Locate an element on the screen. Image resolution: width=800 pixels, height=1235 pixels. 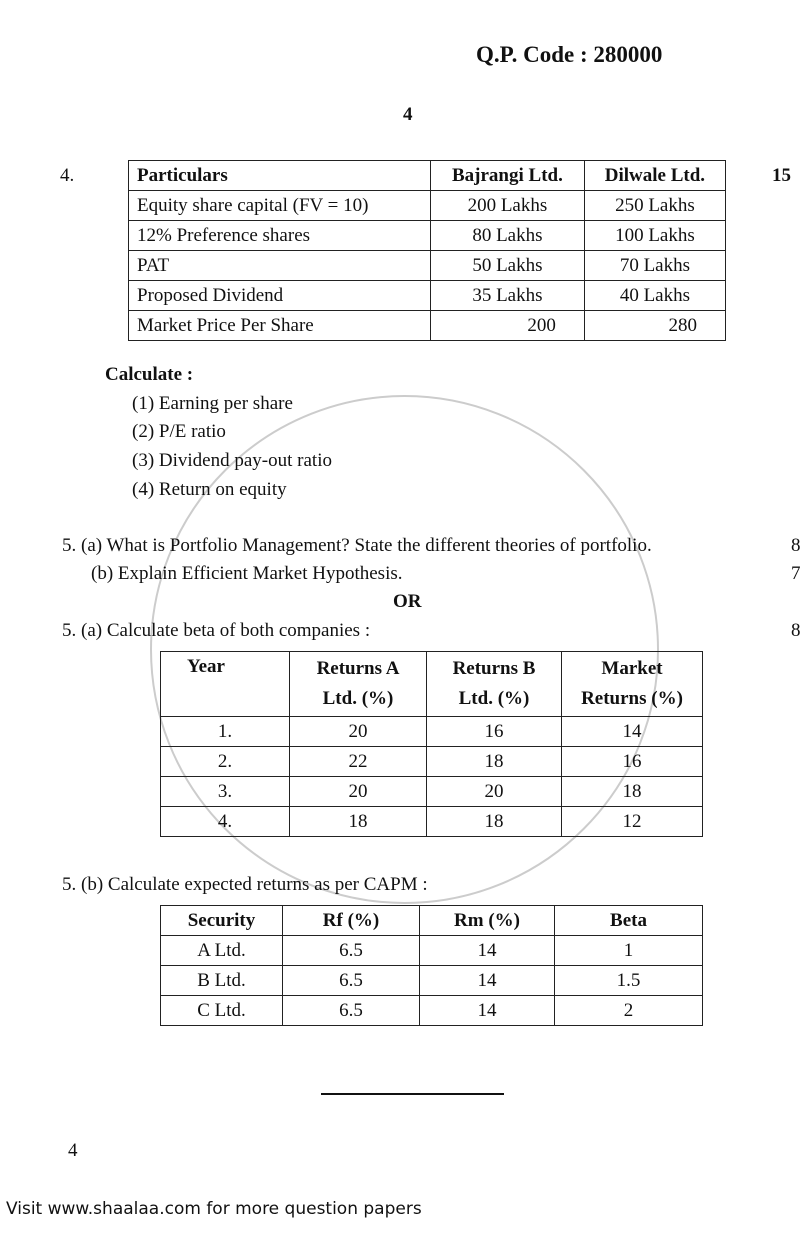
marks: 15 is located at coordinates (781, 175).